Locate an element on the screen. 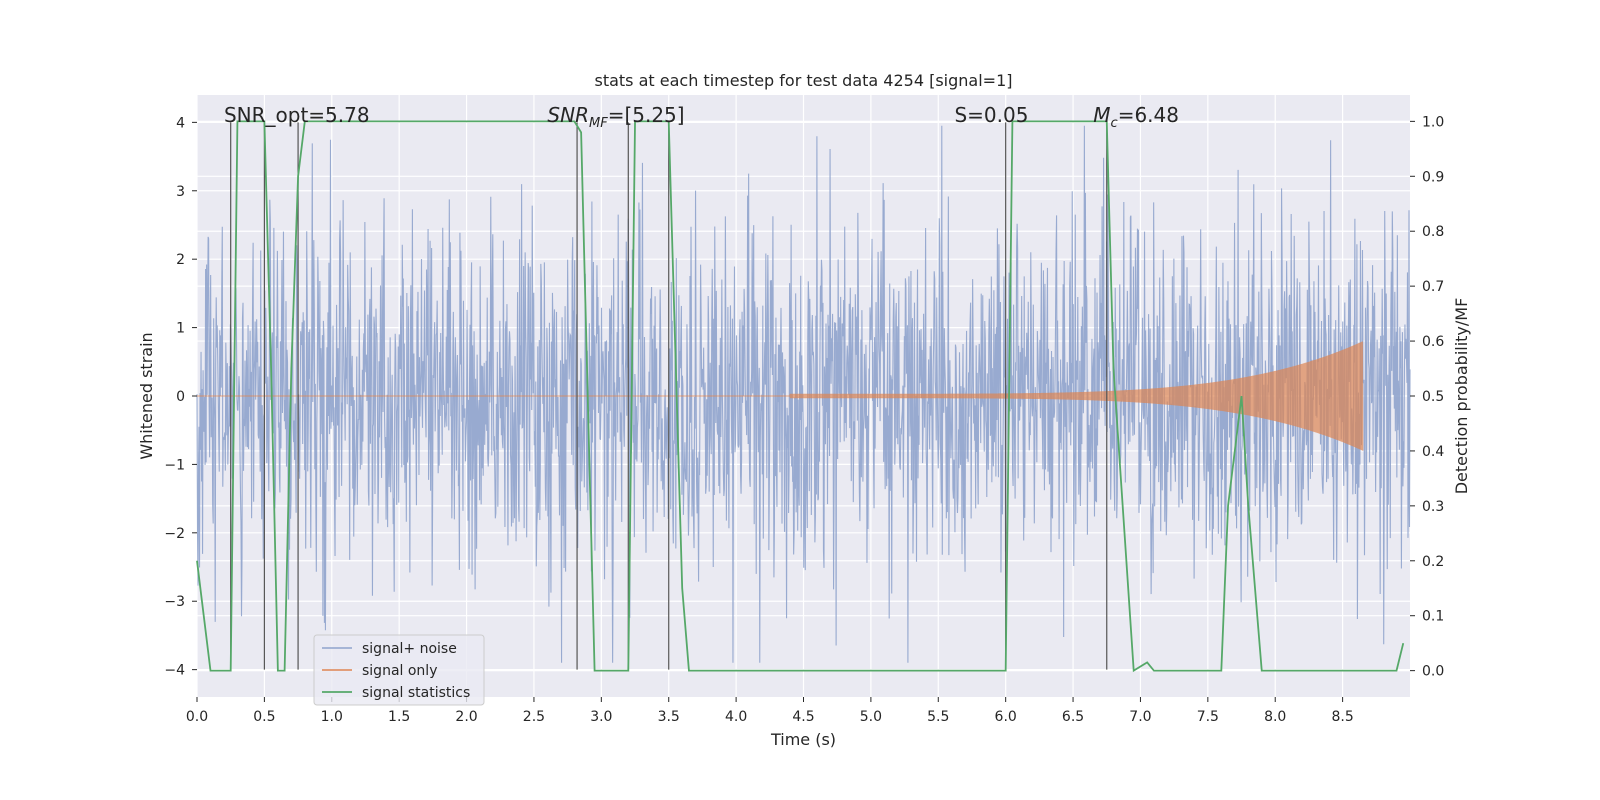 Image resolution: width=1600 pixels, height=800 pixels. y2-tick-label: 0.3 is located at coordinates (1433, 507).